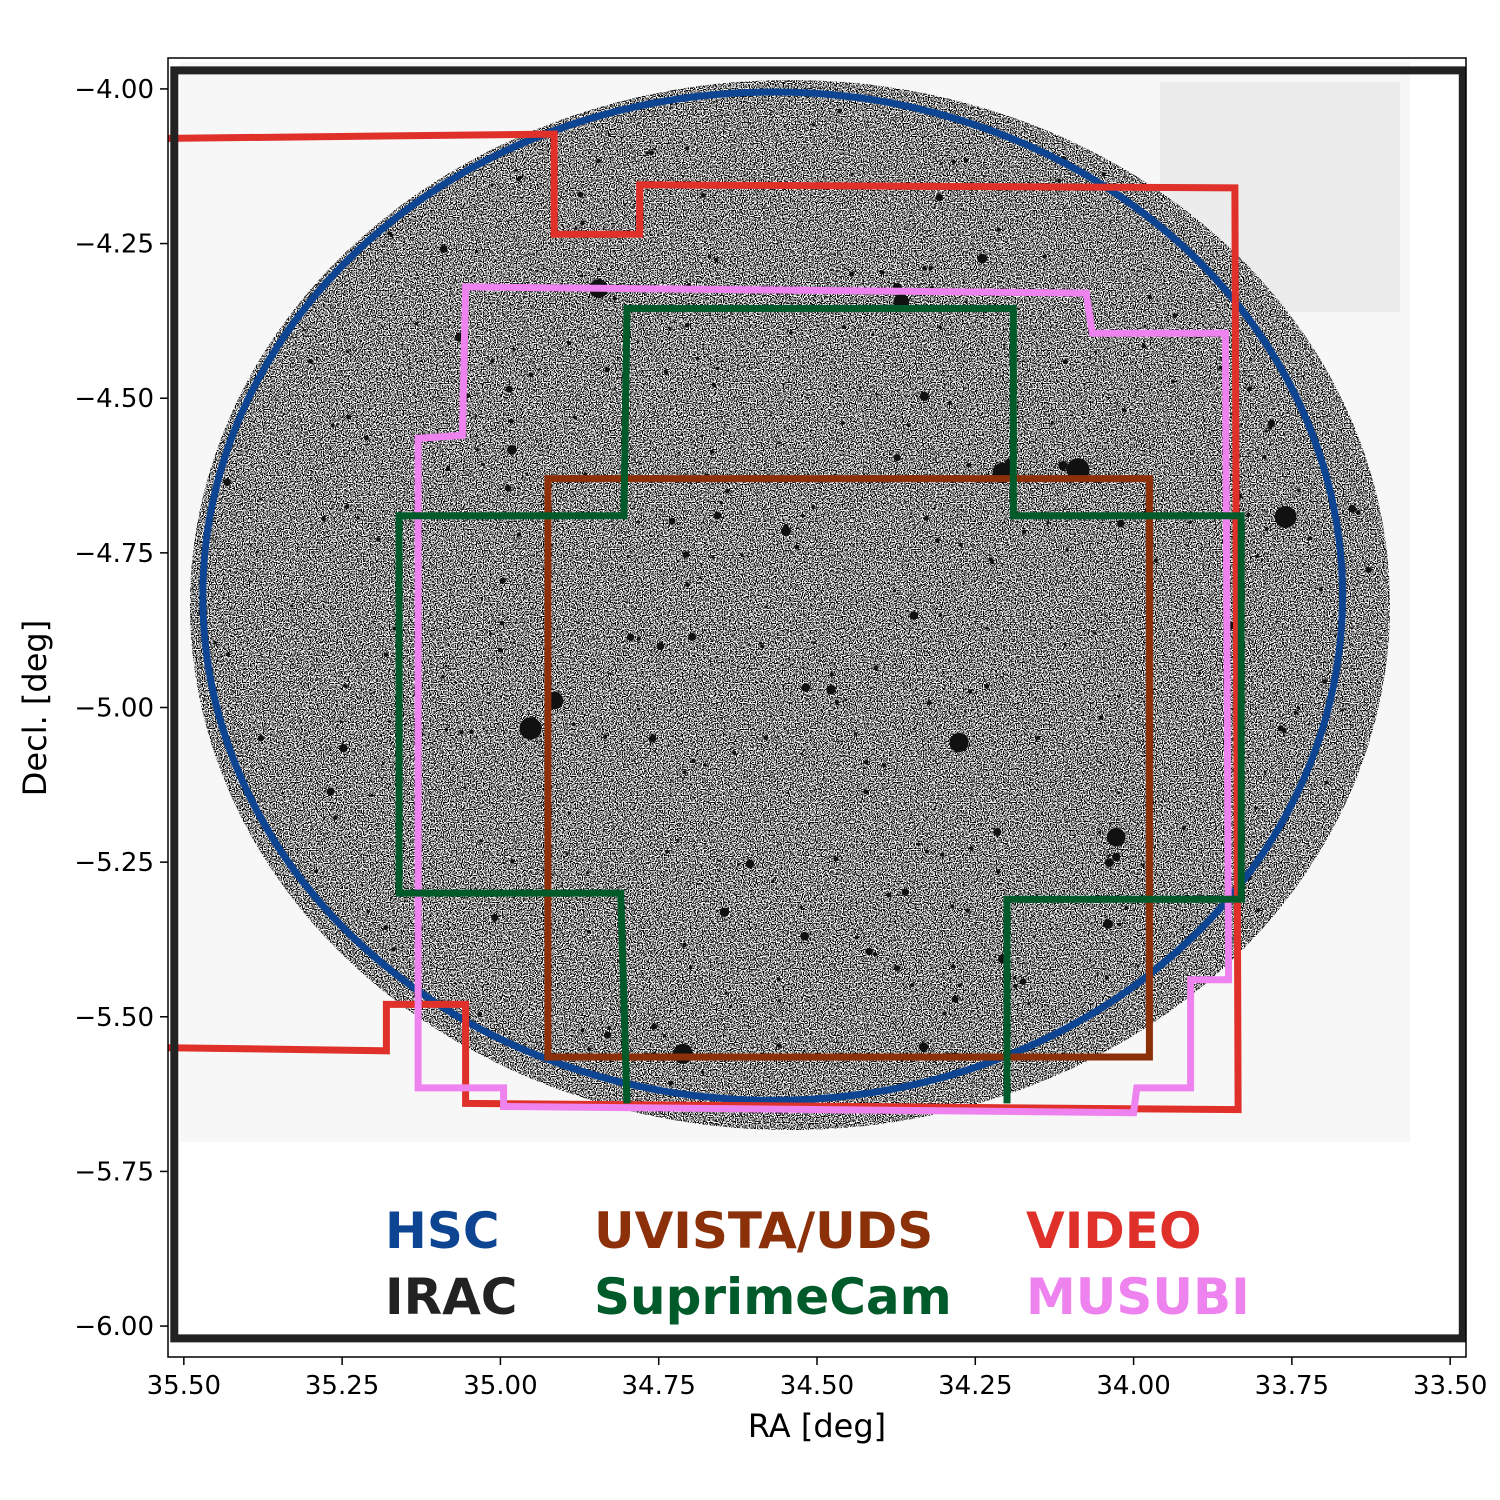 The height and width of the screenshot is (1500, 1500). Describe the element at coordinates (114, 1018) in the screenshot. I see `y-tick-label: −5.50` at that location.